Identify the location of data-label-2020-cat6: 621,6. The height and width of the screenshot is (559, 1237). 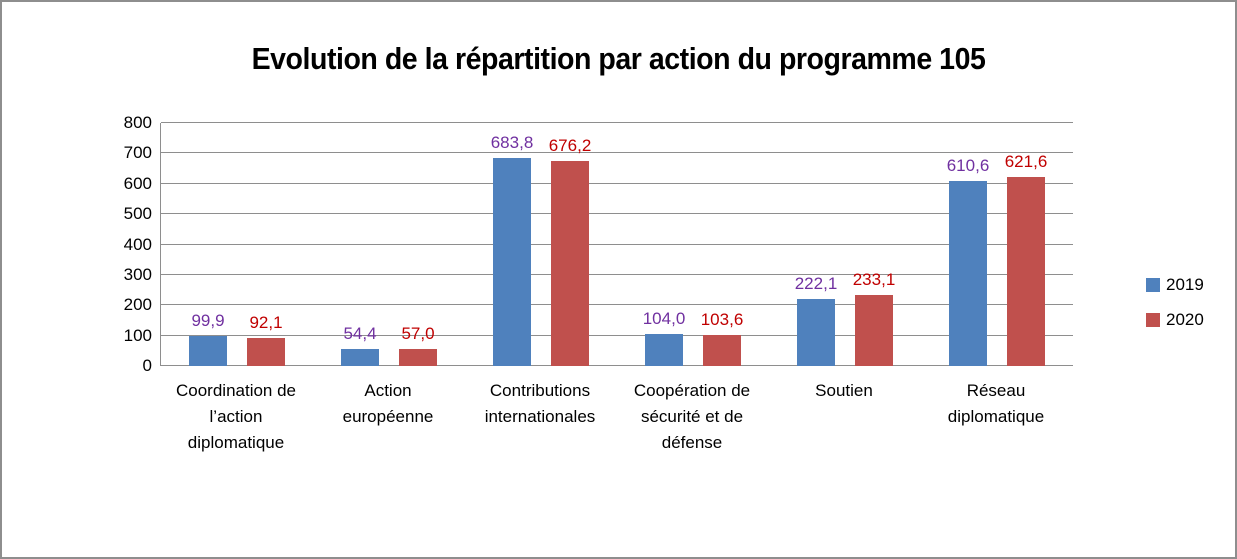
(1026, 162).